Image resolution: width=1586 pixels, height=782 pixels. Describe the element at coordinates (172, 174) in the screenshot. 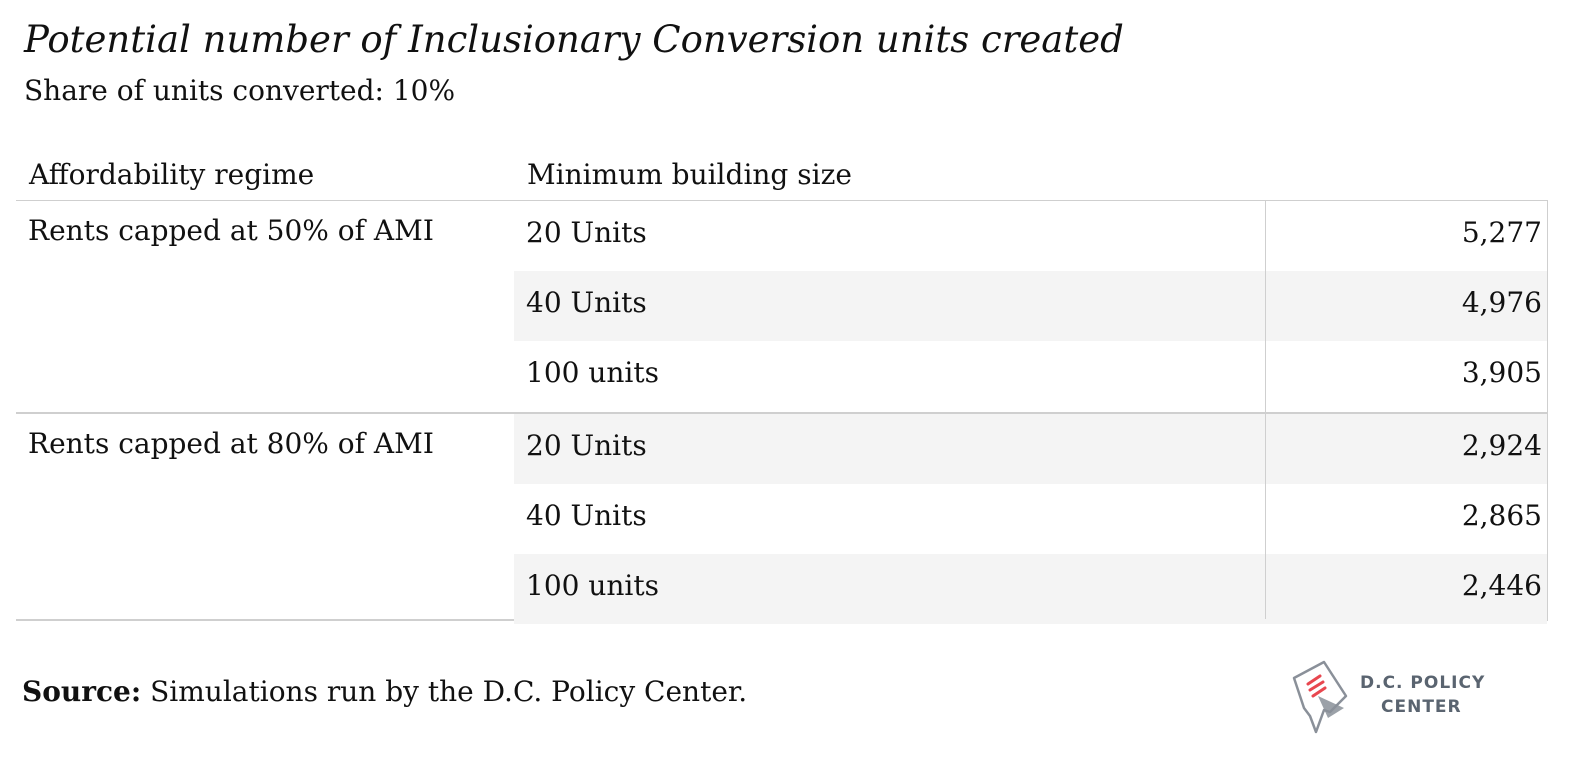

I see `column-header-regime: Affordability regime` at that location.